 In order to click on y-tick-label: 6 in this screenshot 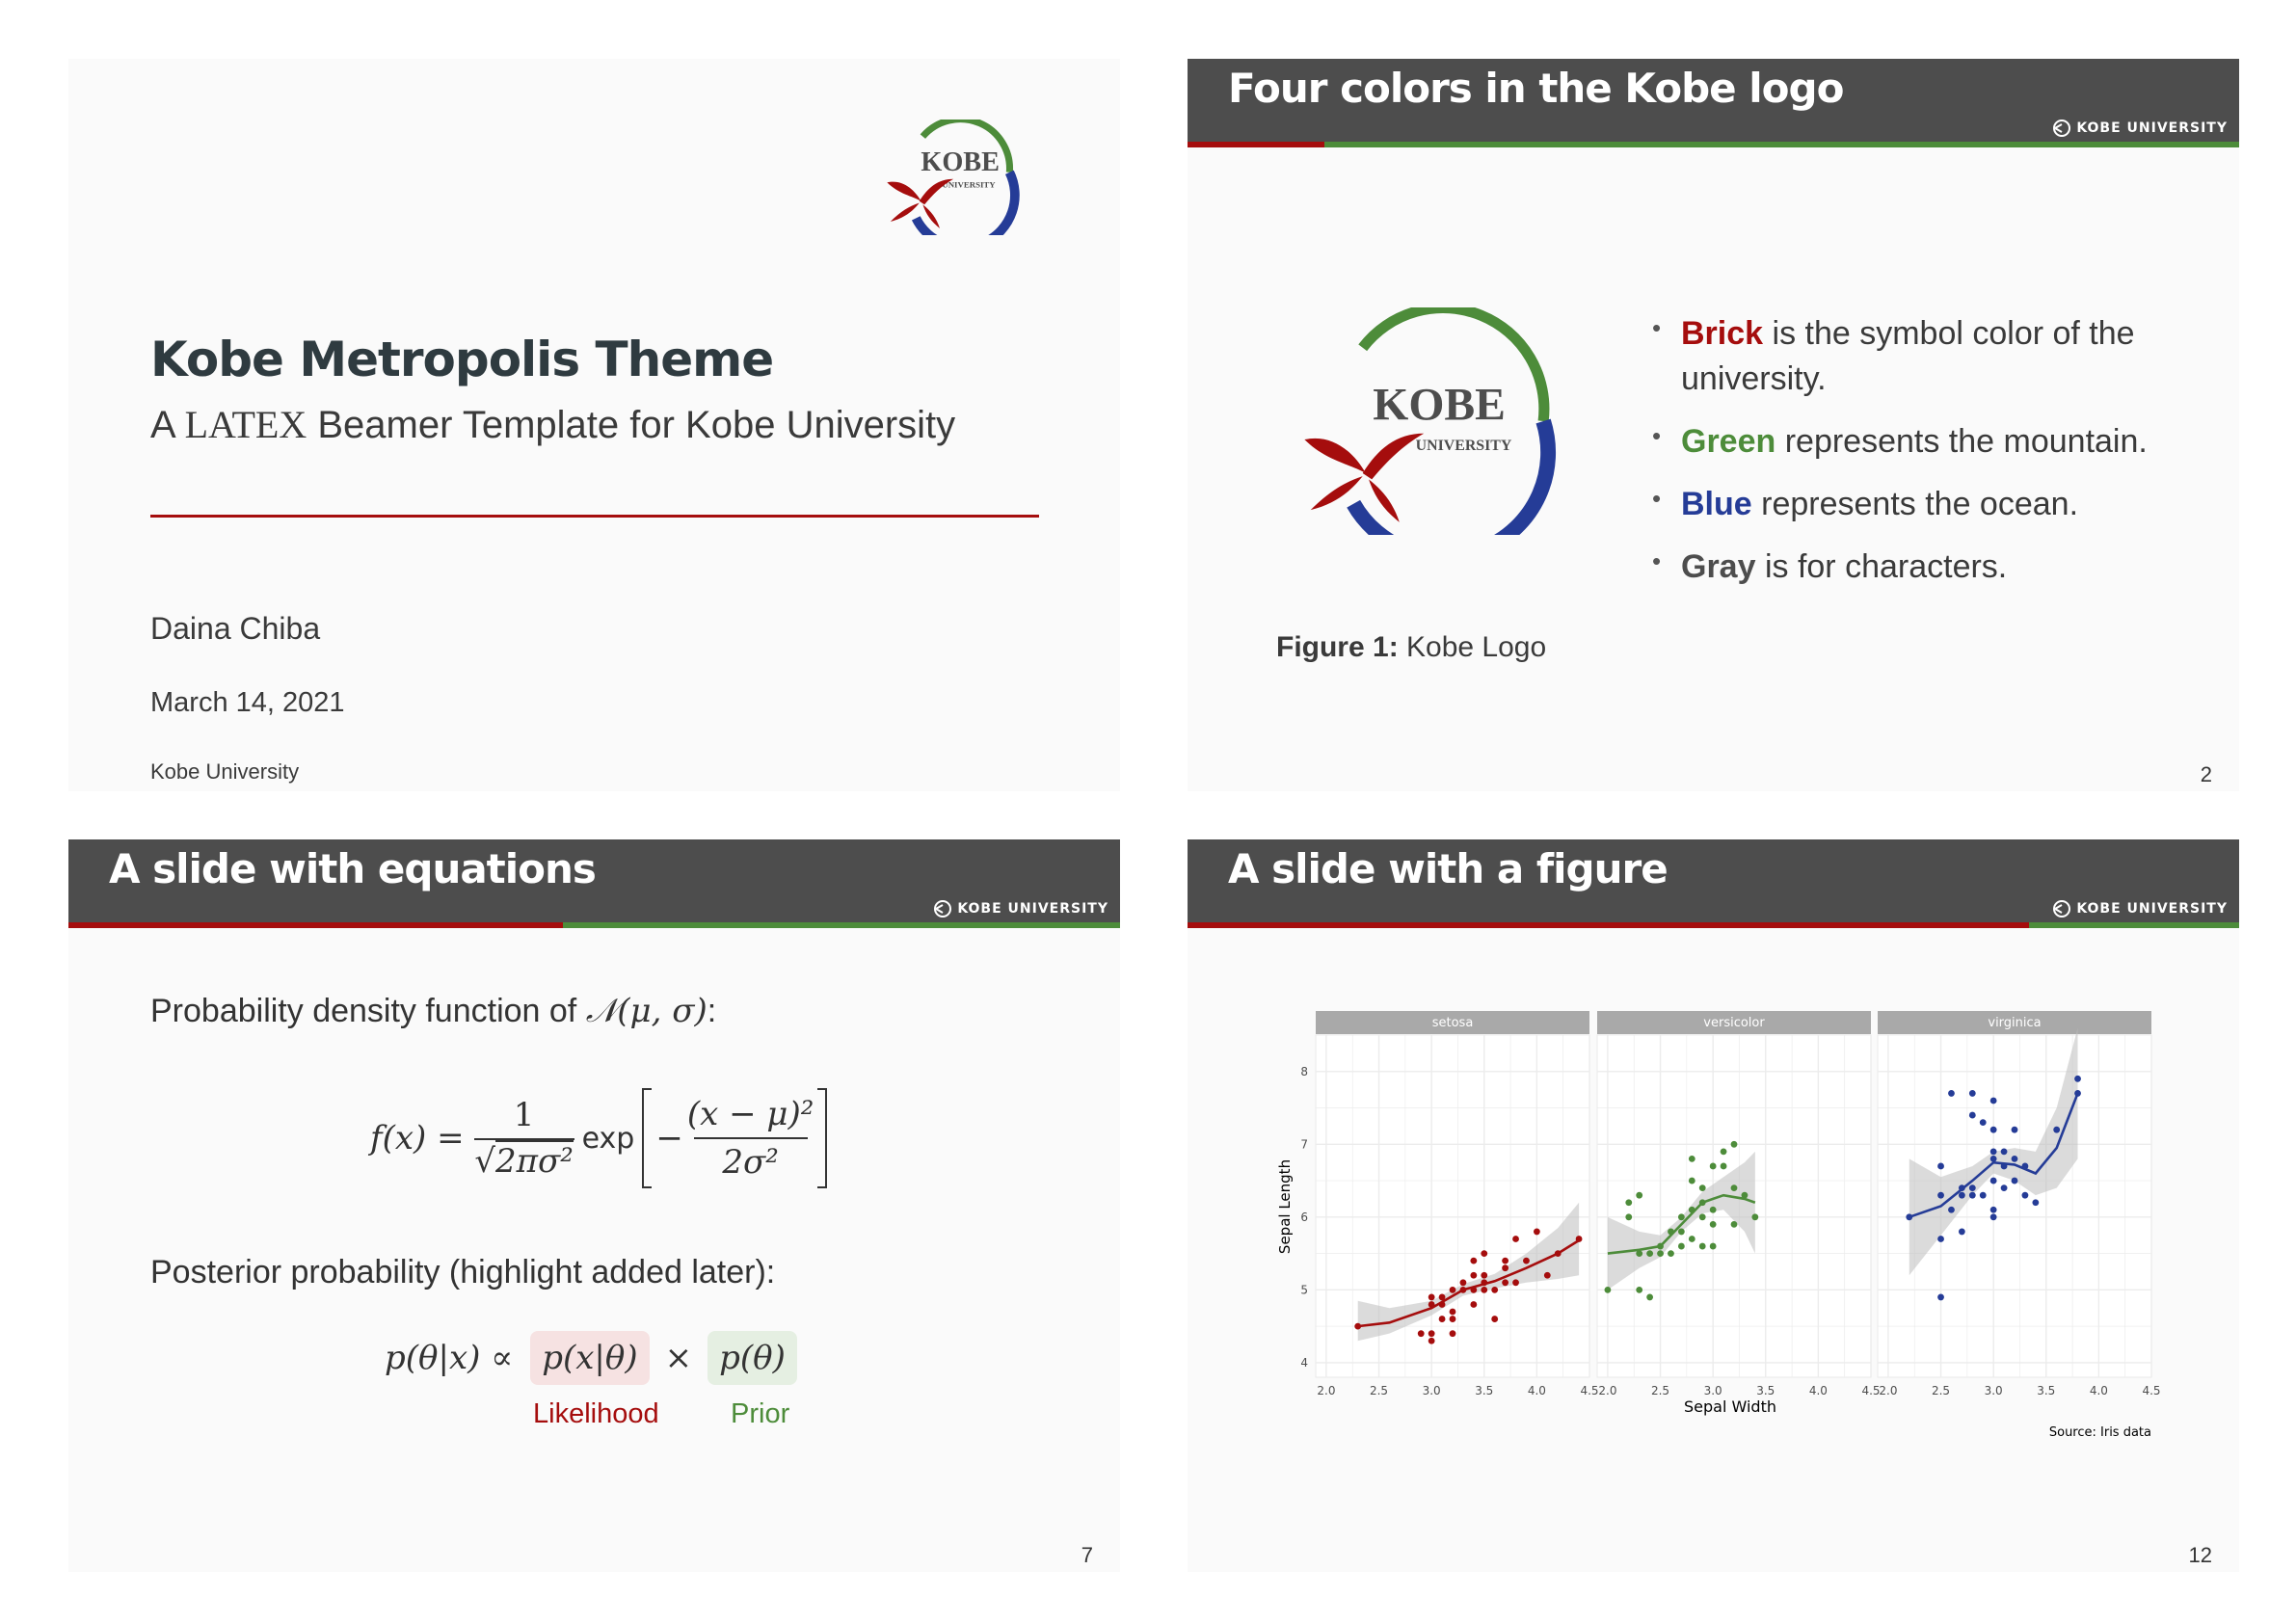, I will do `click(1304, 1217)`.